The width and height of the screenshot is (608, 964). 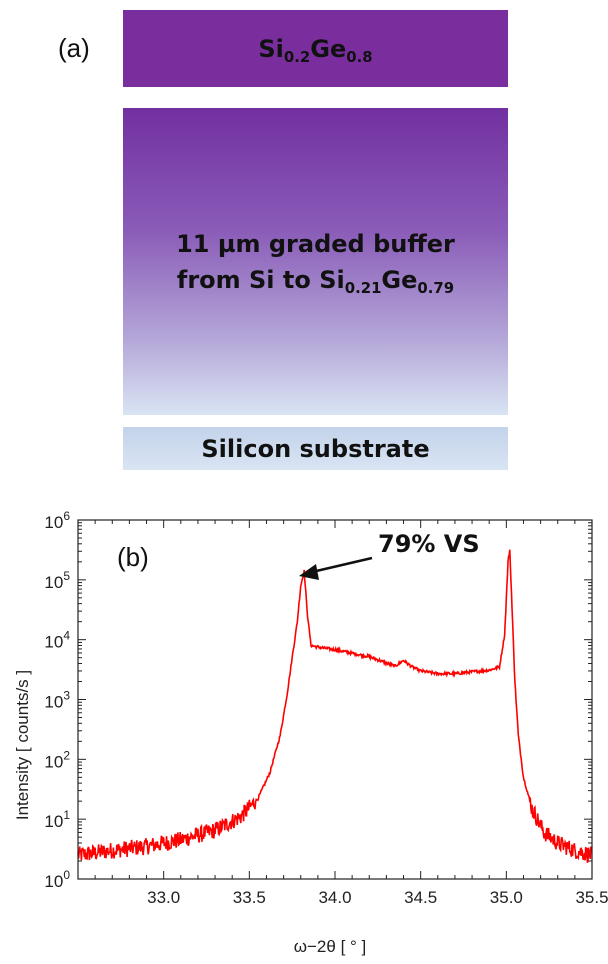 I want to click on x-tick-labels: 33.0 33.5 34.0 34.5 35.0 35.5, so click(x=377, y=897).